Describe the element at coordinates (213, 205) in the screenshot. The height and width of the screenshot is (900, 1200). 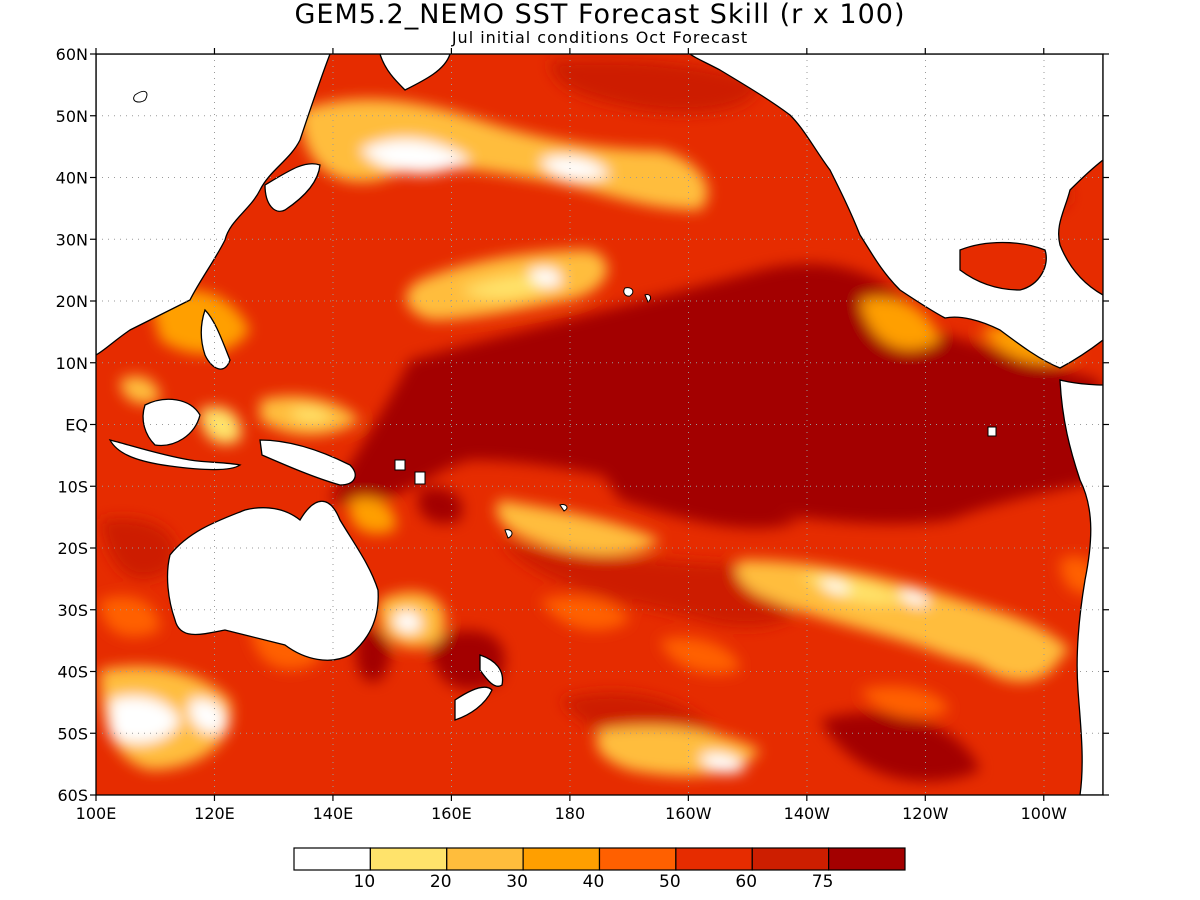
I see `asia-landmass` at that location.